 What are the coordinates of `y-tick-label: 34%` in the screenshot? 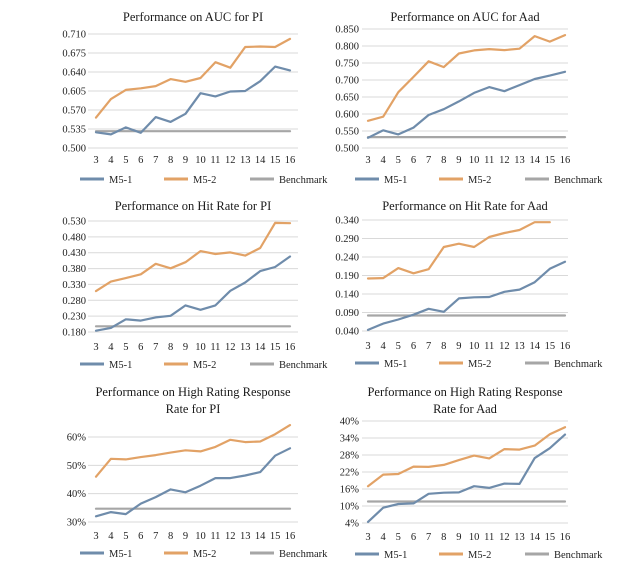 It's located at (350, 439).